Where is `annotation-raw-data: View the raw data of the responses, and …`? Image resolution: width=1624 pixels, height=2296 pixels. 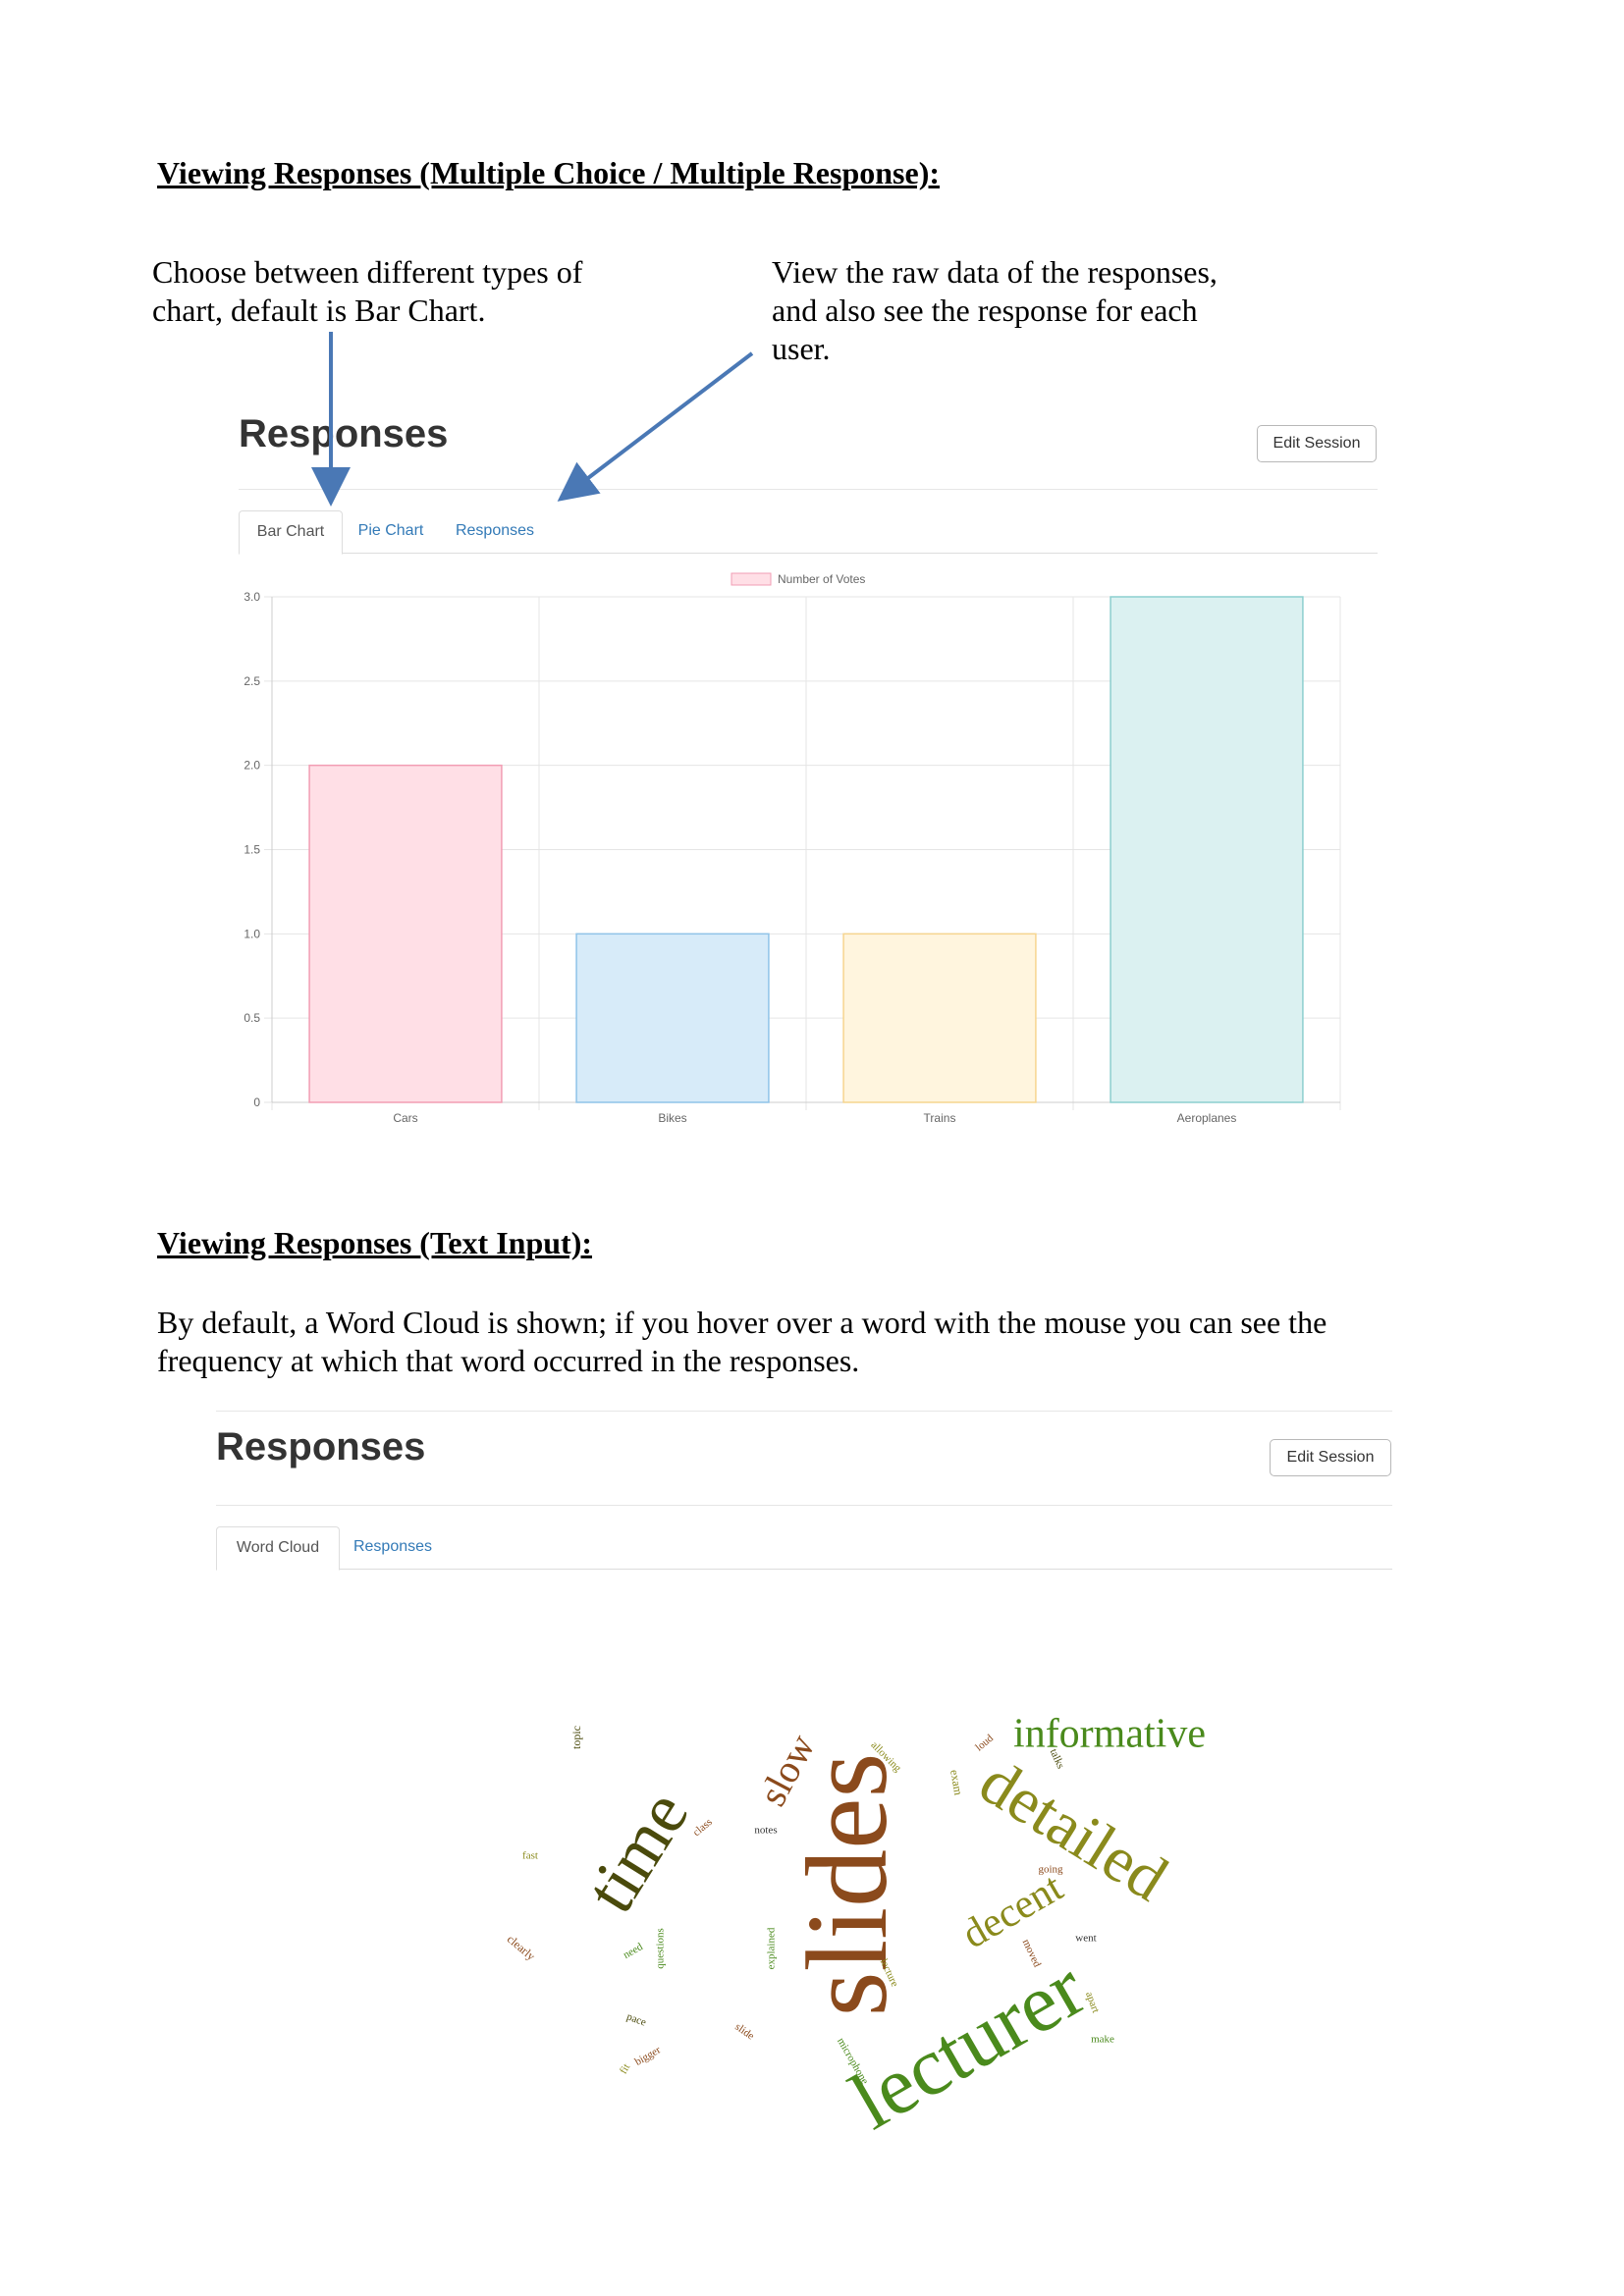 annotation-raw-data: View the raw data of the responses, and … is located at coordinates (995, 310).